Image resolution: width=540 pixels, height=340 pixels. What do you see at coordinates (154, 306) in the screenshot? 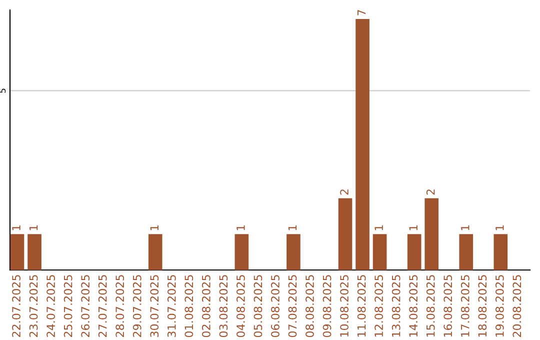
I see `x-tick-label: 30.07.2025` at bounding box center [154, 306].